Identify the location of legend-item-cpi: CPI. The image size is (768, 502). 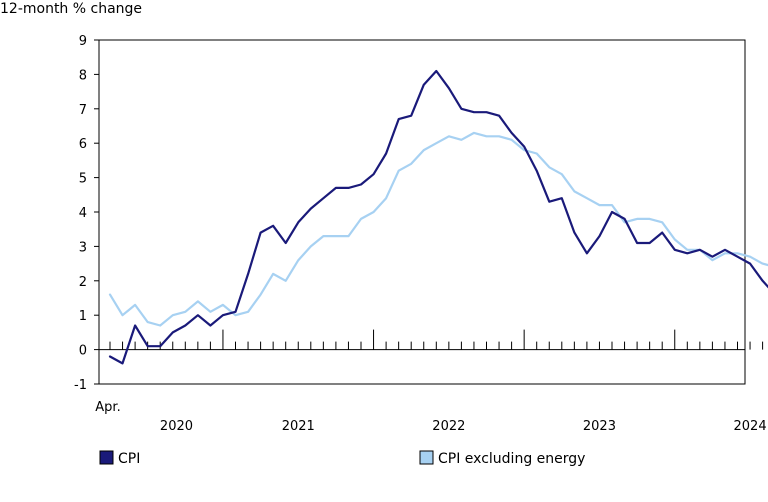
(119, 458).